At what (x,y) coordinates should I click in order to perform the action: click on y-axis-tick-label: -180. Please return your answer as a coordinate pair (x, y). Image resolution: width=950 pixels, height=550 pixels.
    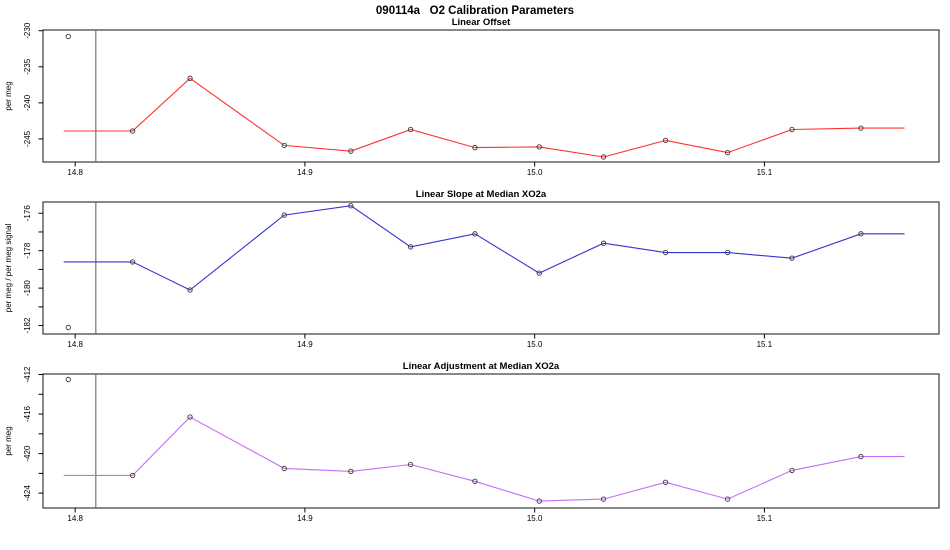
    Looking at the image, I should click on (27, 288).